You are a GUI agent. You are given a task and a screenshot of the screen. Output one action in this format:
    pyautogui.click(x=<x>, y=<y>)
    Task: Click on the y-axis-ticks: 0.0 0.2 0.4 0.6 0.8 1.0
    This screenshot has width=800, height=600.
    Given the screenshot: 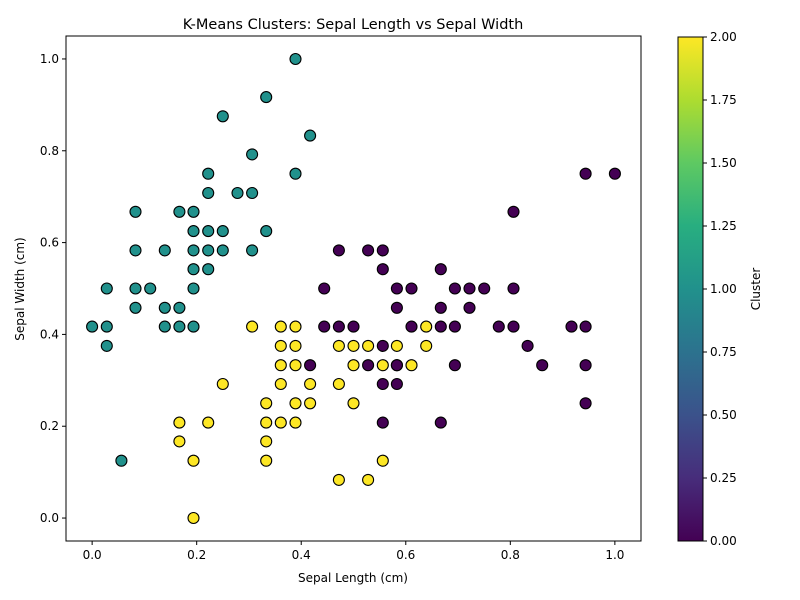 What is the action you would take?
    pyautogui.click(x=53, y=288)
    